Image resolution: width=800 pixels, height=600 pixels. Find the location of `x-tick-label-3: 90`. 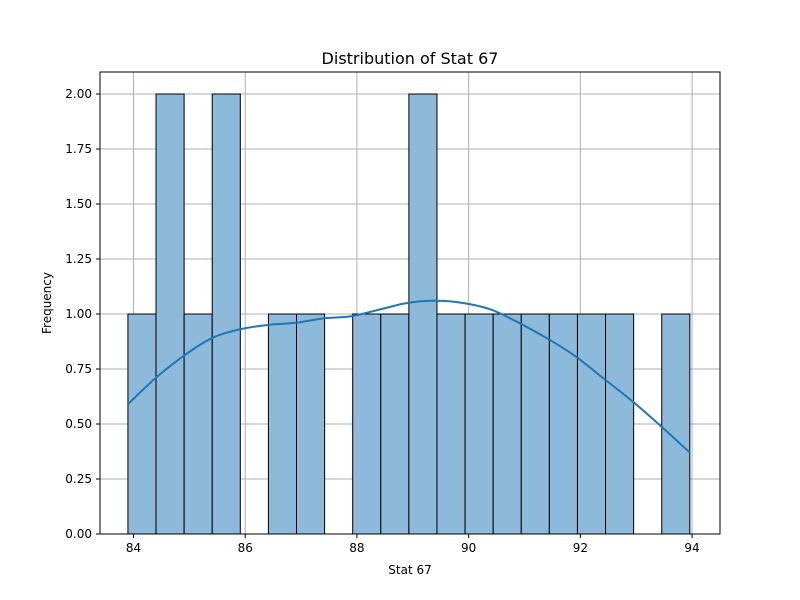

x-tick-label-3: 90 is located at coordinates (468, 548).